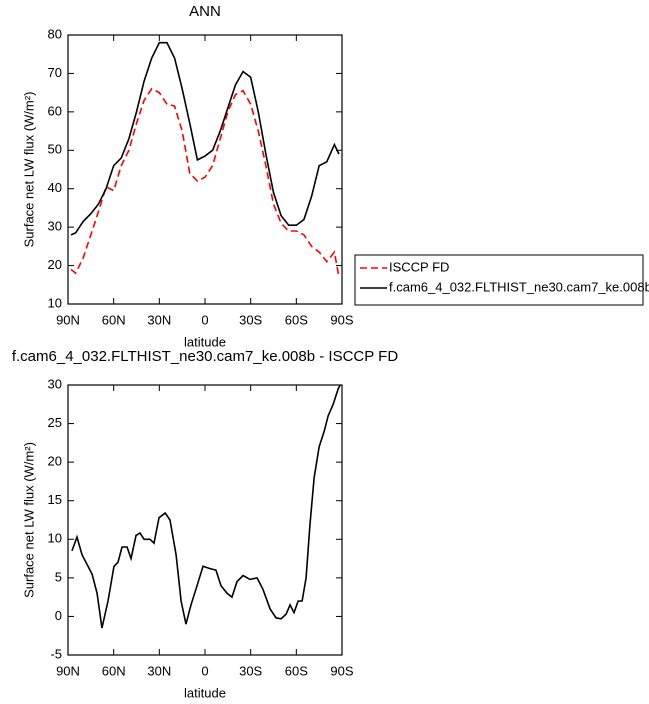 The image size is (649, 704). I want to click on y-tick-label: 70, so click(55, 72).